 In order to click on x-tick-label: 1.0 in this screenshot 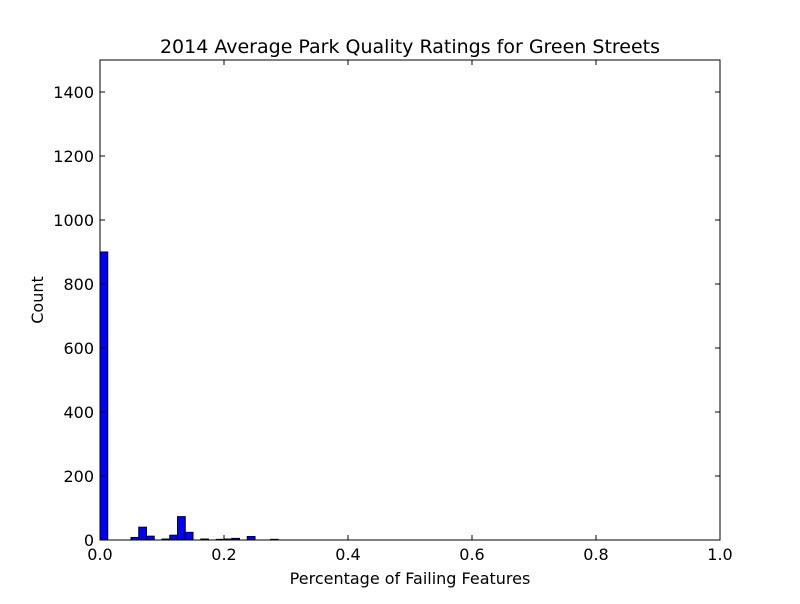, I will do `click(719, 554)`.